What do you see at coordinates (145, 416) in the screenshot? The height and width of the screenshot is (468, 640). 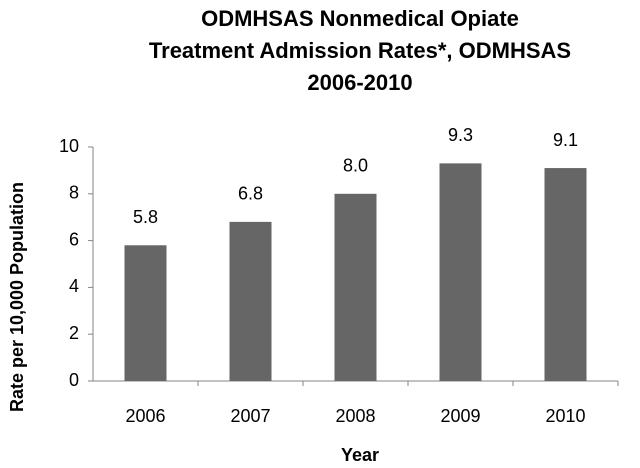 I see `x-tick-label: 2006` at bounding box center [145, 416].